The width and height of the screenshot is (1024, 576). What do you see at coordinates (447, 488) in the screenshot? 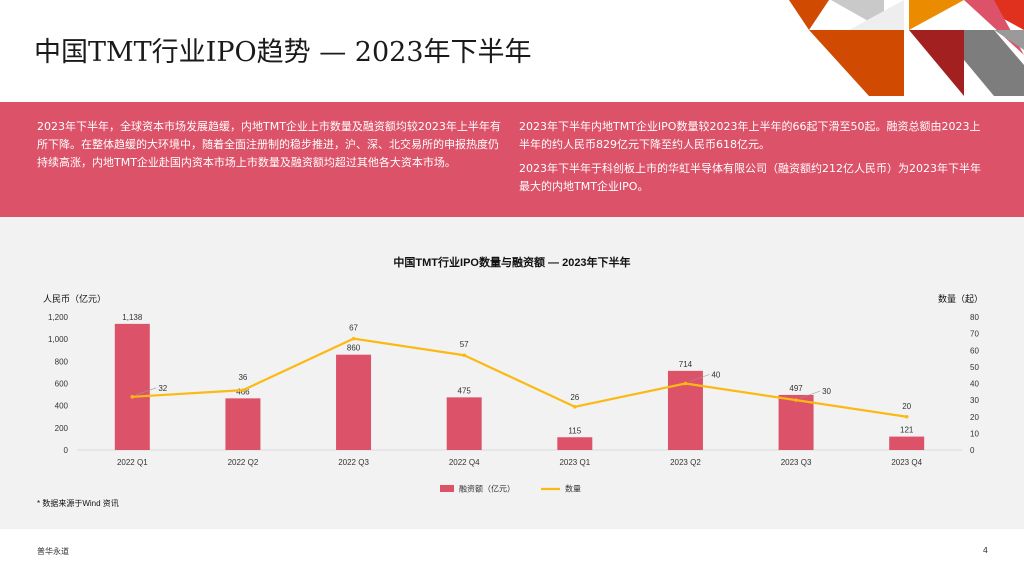
I see `legend-bar-swatch` at bounding box center [447, 488].